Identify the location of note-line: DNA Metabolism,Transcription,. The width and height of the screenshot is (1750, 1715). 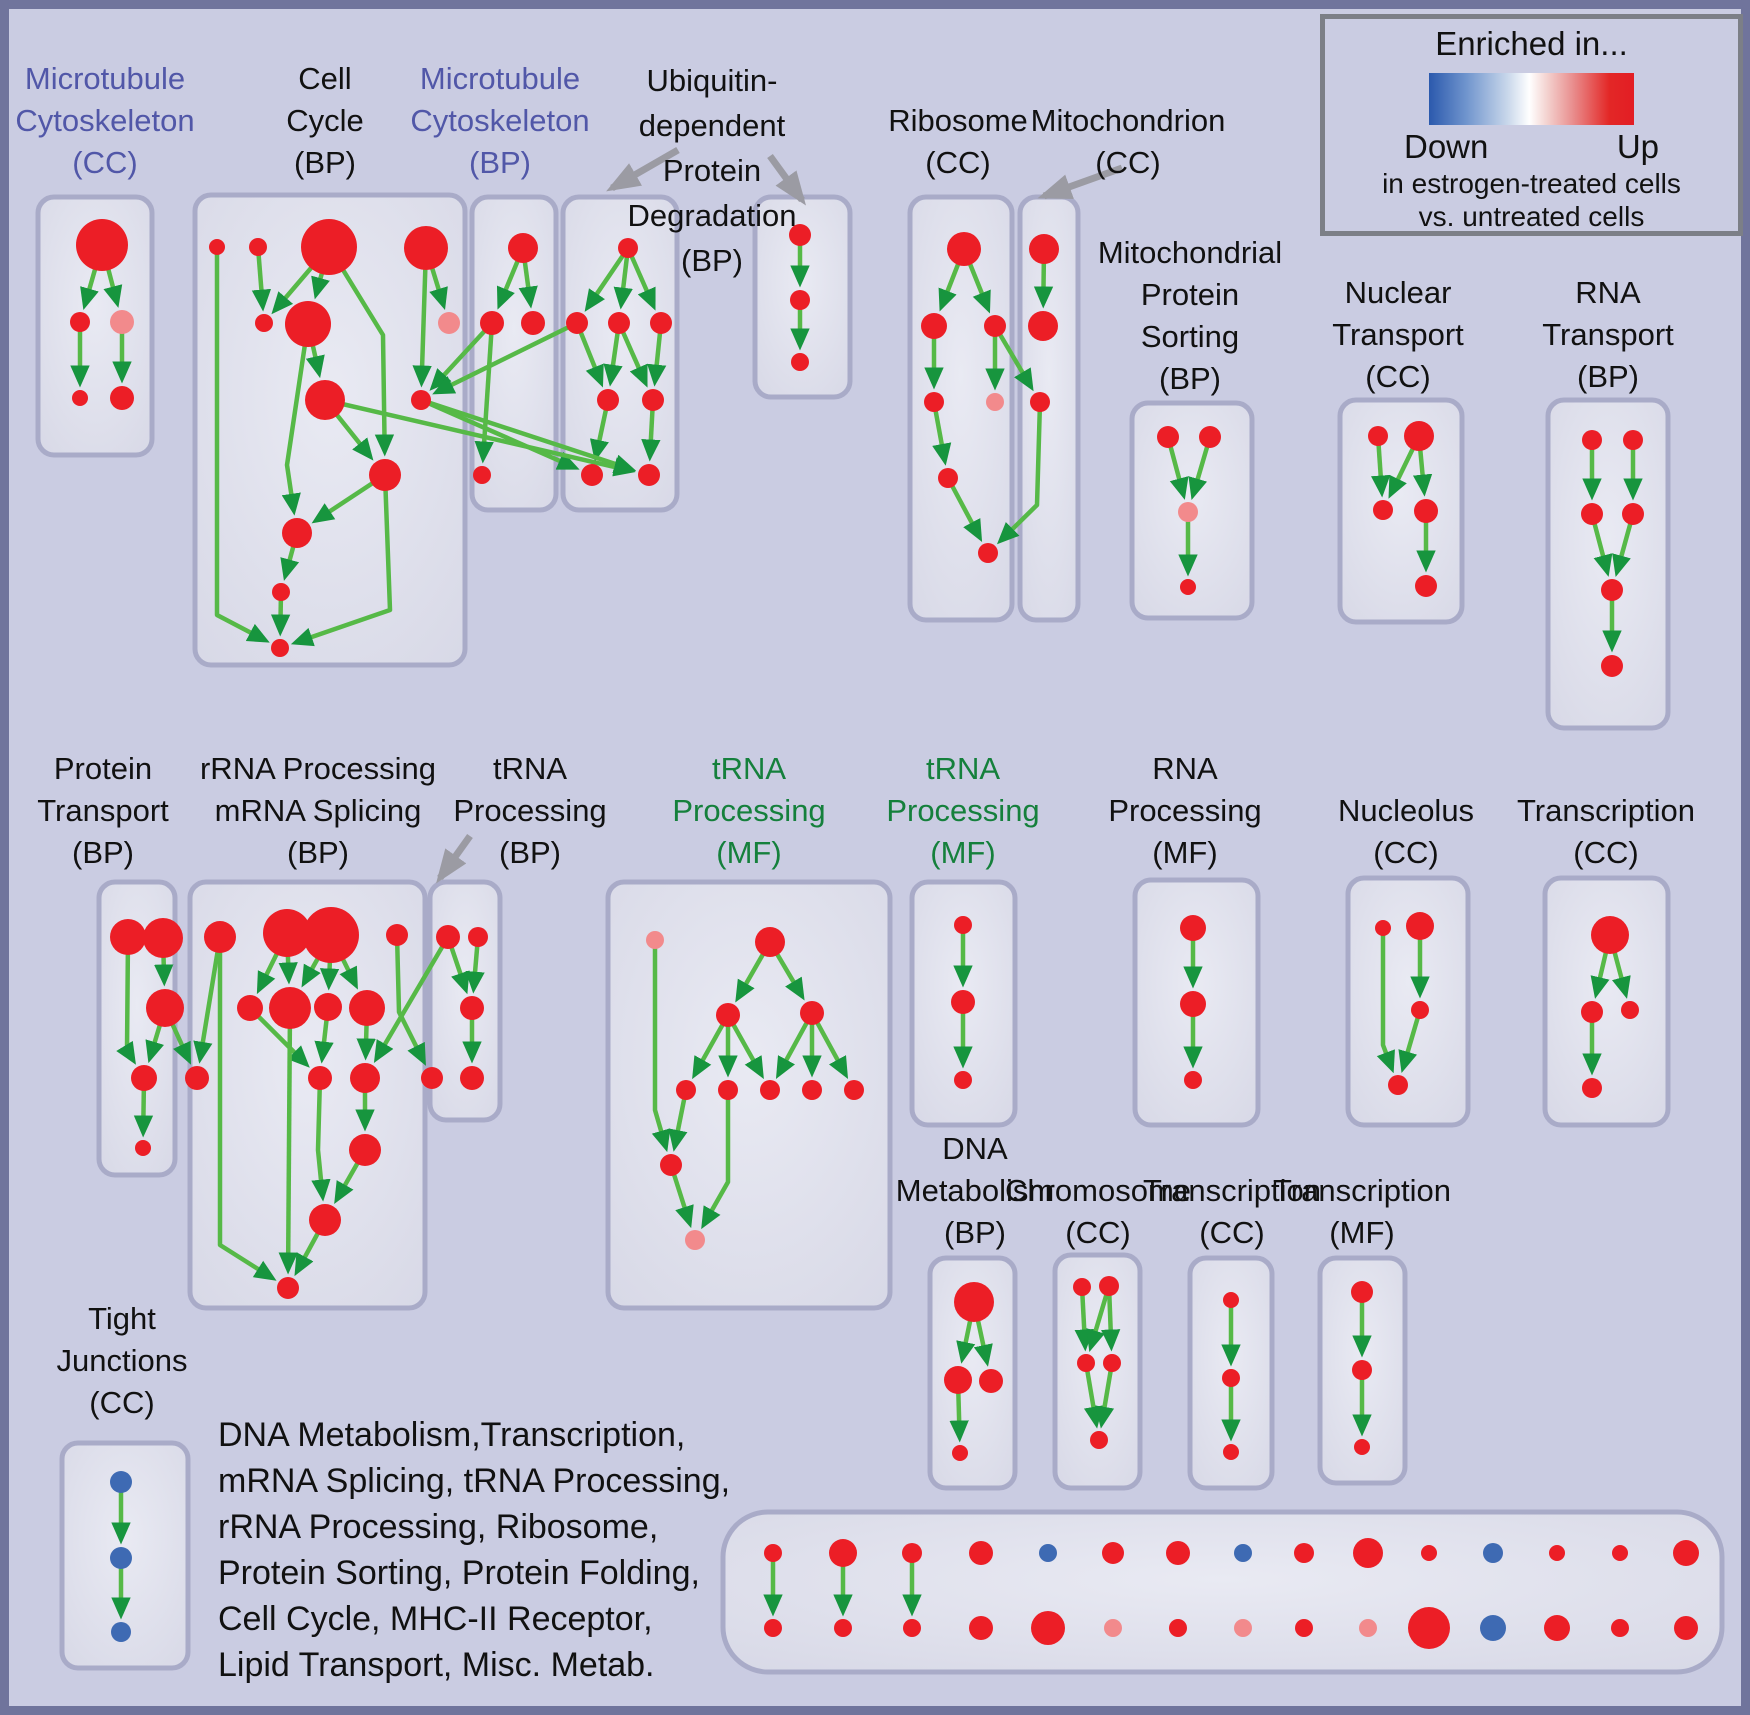
(452, 1435).